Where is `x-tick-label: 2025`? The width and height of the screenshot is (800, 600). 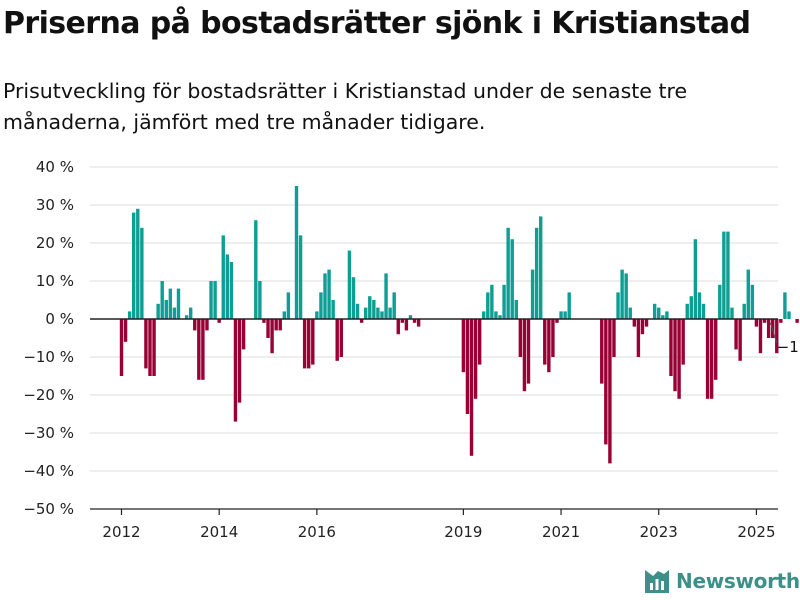
x-tick-label: 2025 is located at coordinates (756, 532).